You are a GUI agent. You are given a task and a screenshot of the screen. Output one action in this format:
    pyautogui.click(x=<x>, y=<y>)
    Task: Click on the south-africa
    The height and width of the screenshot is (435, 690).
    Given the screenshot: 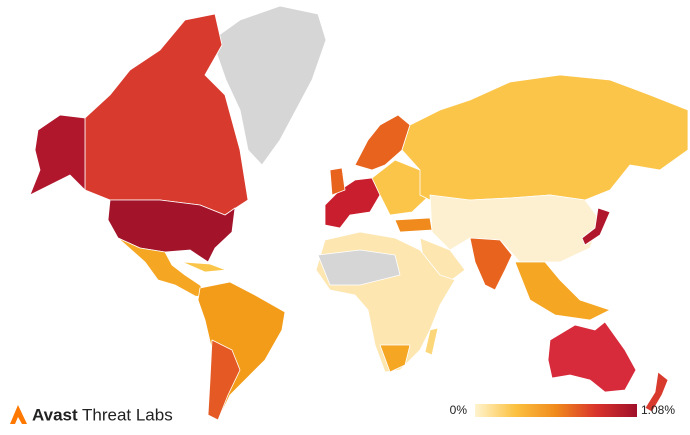 What is the action you would take?
    pyautogui.click(x=395, y=358)
    